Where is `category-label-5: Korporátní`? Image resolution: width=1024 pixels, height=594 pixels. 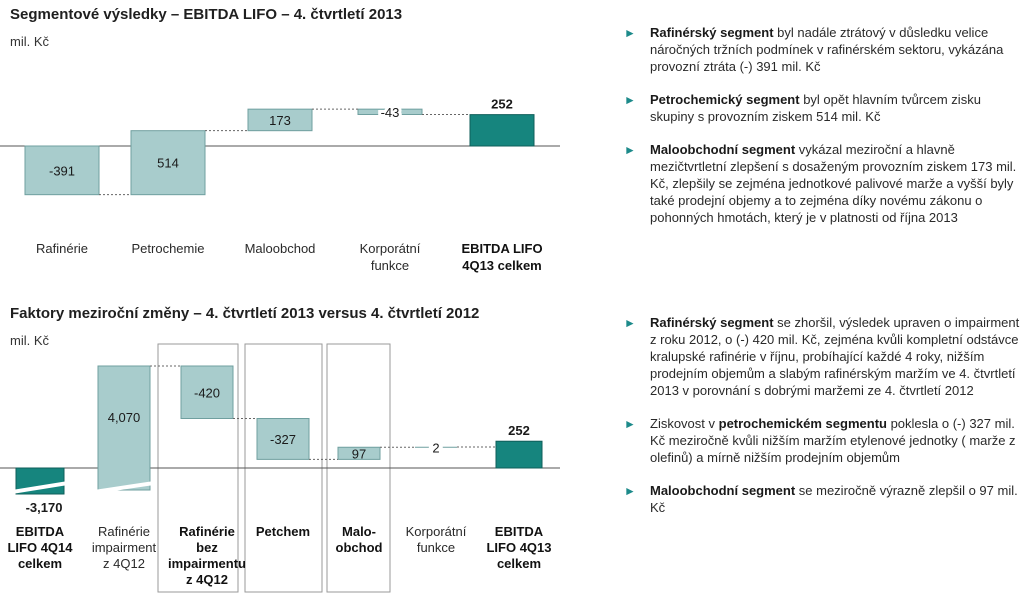
category-label-5: Korporátní is located at coordinates (436, 531).